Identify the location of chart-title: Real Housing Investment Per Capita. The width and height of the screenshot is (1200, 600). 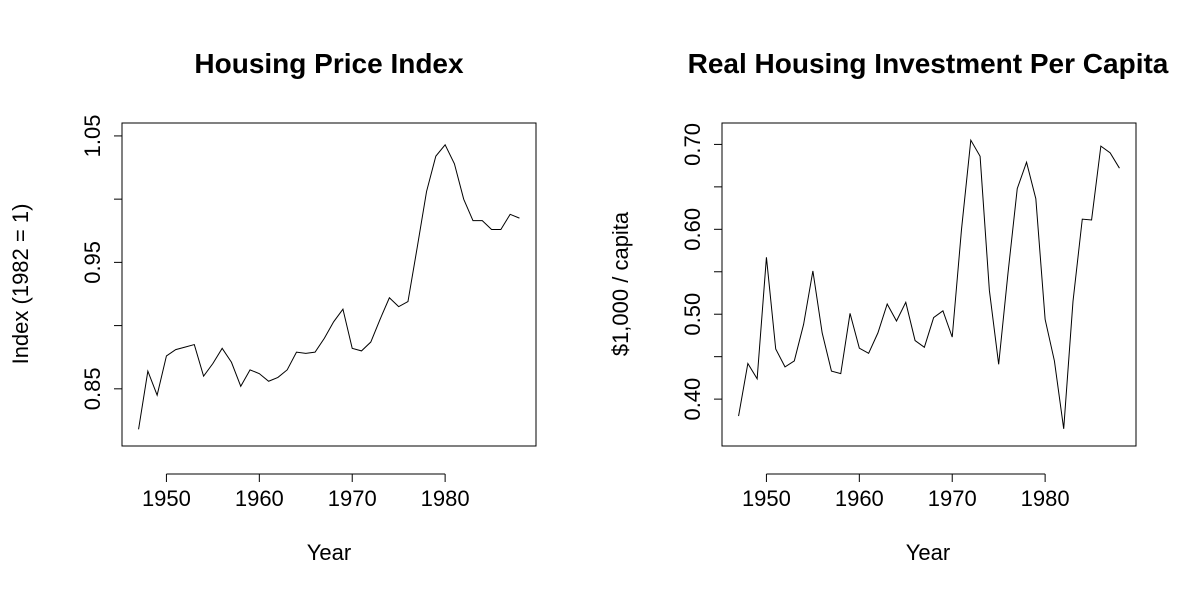
(928, 63).